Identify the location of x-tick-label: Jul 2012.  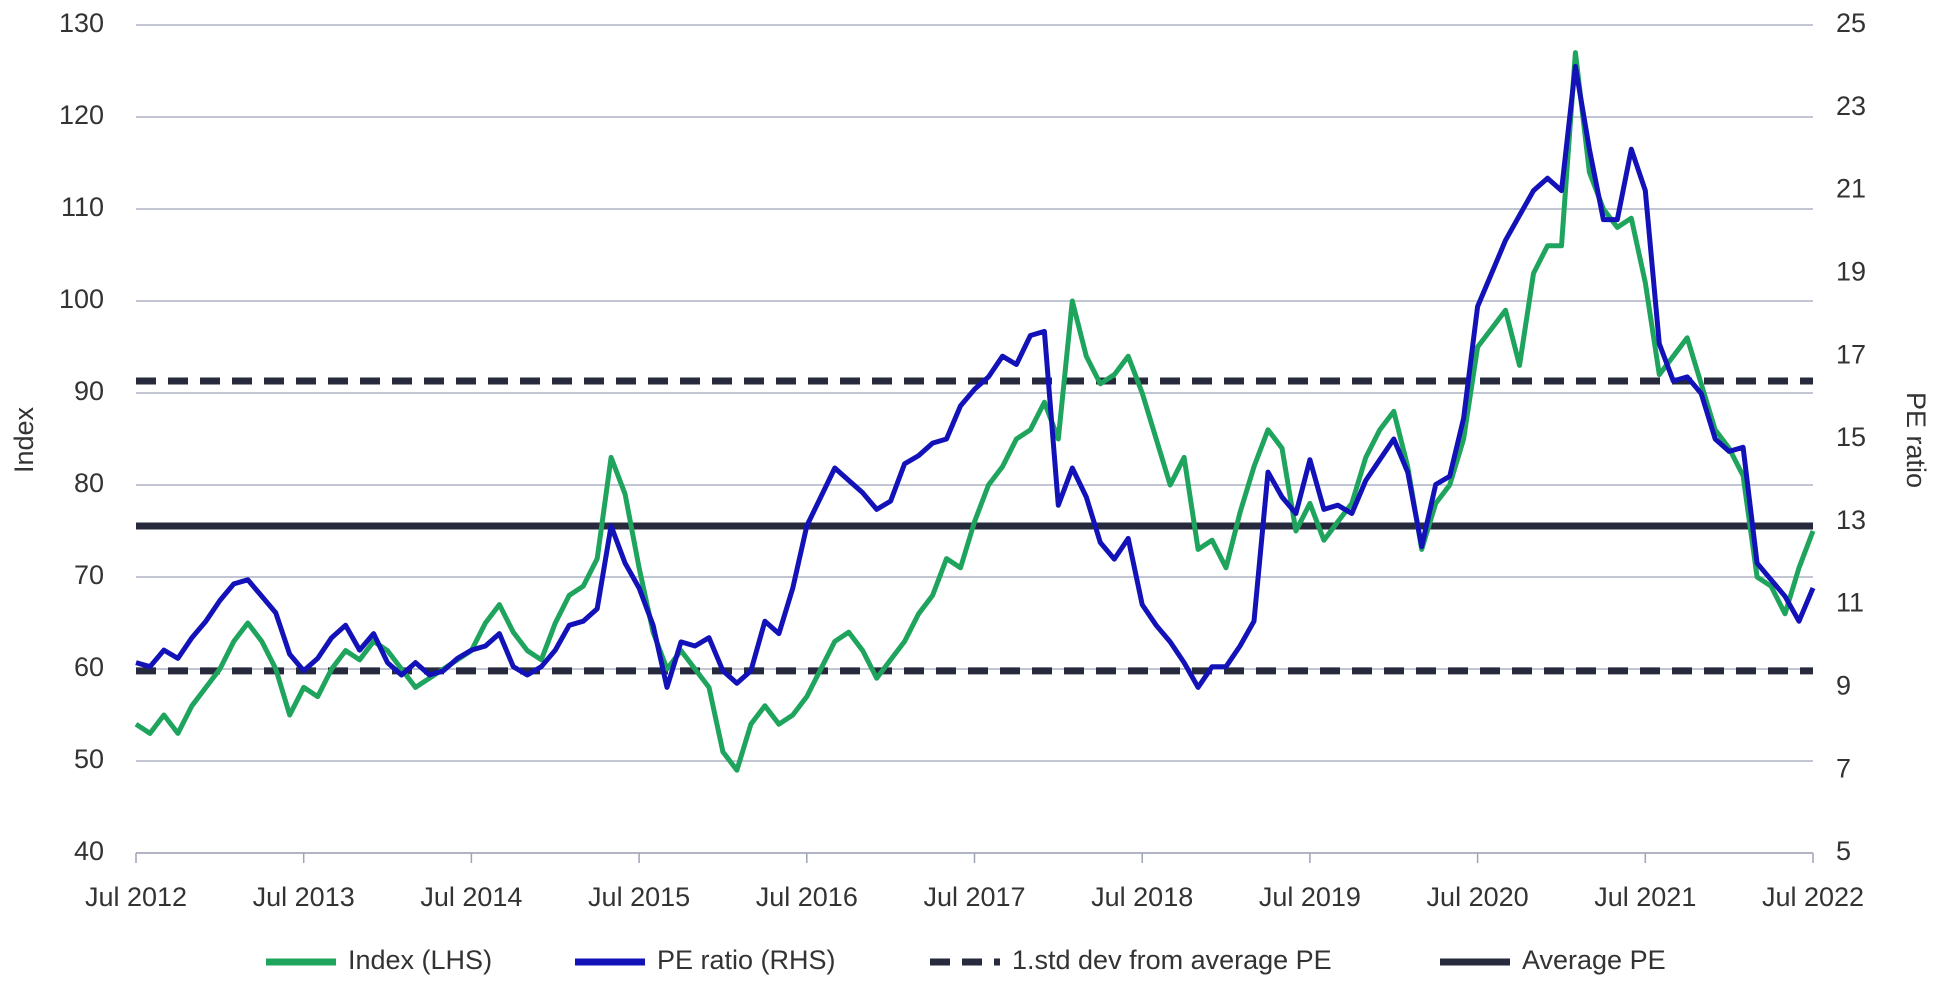
(136, 897).